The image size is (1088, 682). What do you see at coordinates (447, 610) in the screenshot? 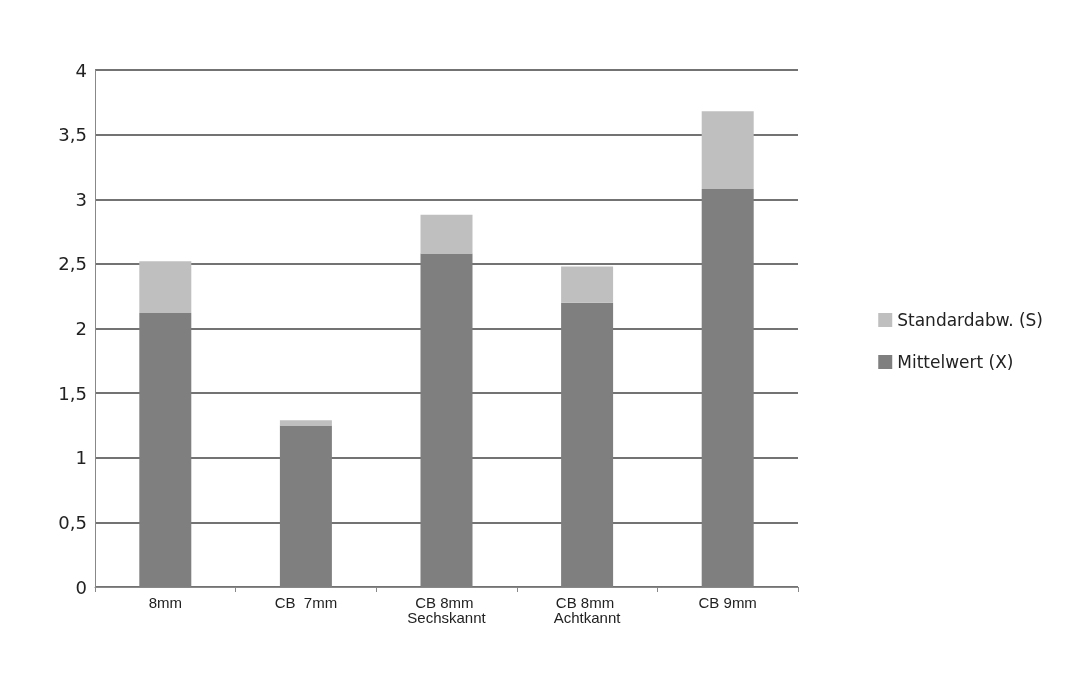
I see `x-tick-label: CB 8mm Sechskannt` at bounding box center [447, 610].